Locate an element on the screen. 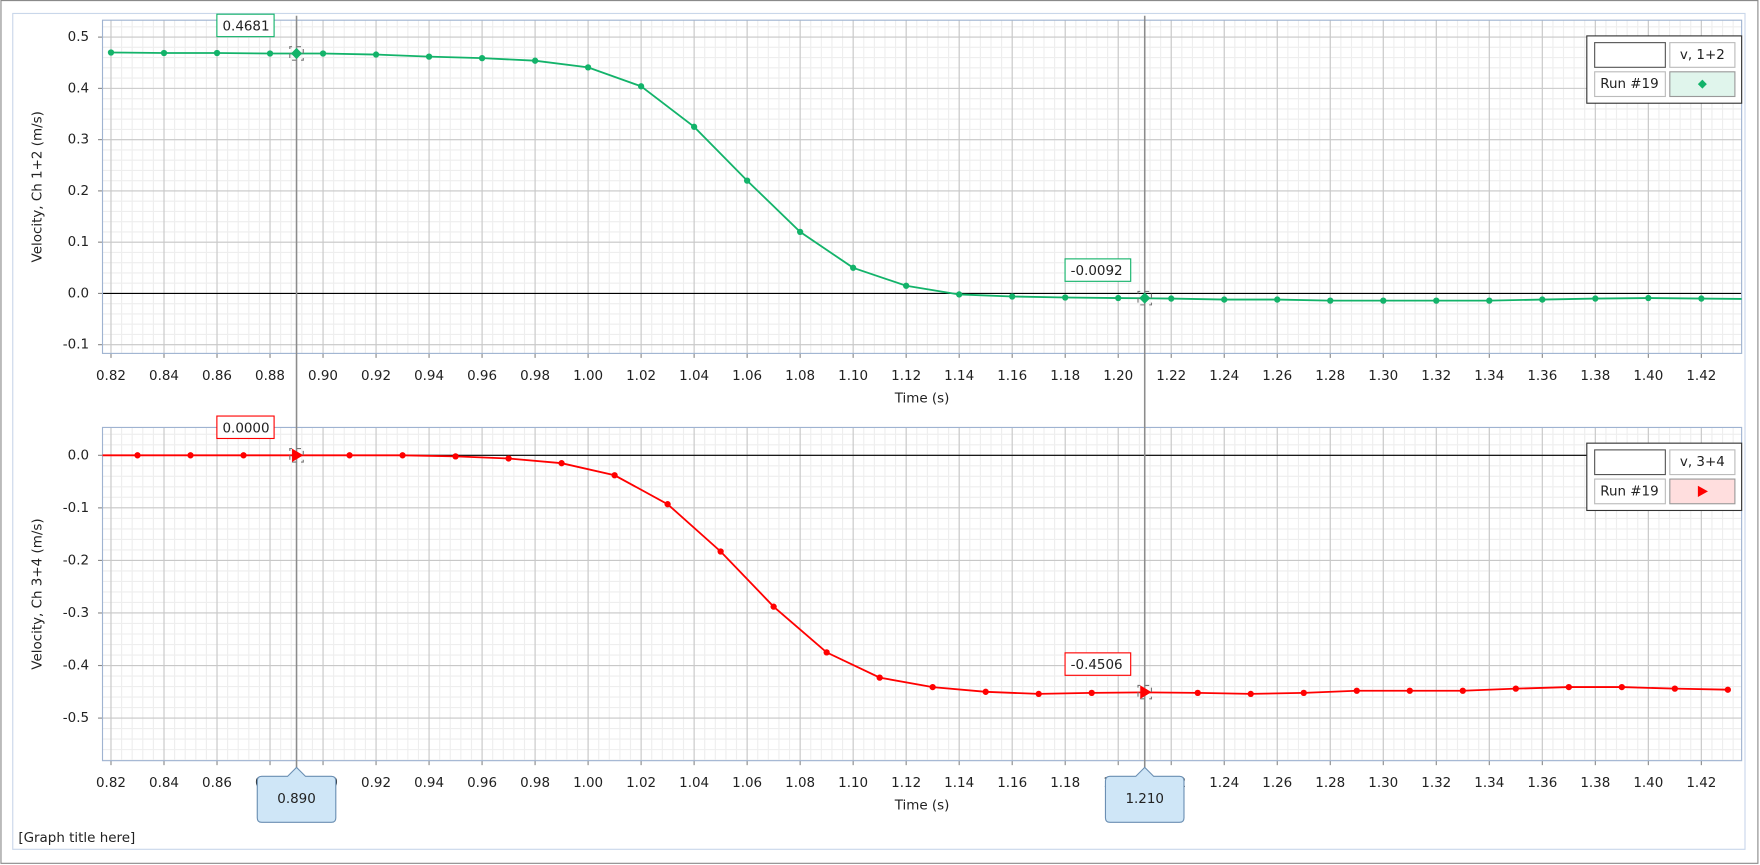 The width and height of the screenshot is (1760, 865). y-tick-label: -0.2 is located at coordinates (76, 560).